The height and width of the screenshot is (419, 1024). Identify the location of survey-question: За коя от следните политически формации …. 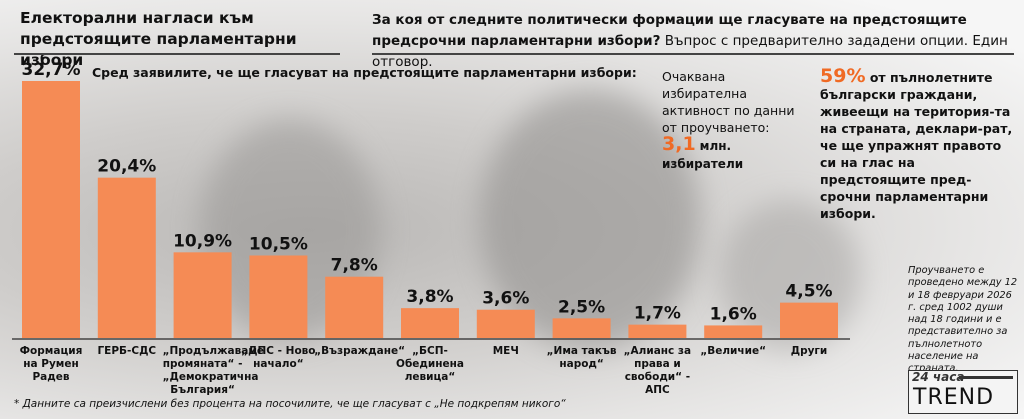
(692, 41).